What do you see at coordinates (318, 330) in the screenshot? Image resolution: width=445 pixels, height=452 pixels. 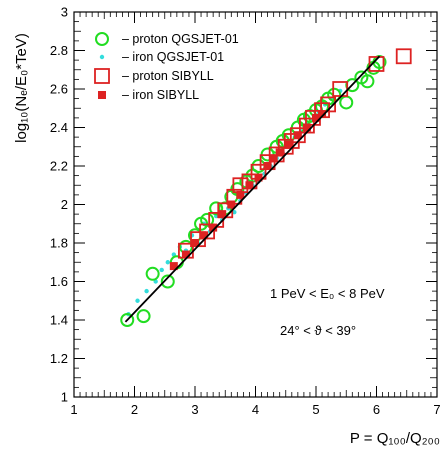 I see `zenith-range-annotation: 24° < ϑ < 39°` at bounding box center [318, 330].